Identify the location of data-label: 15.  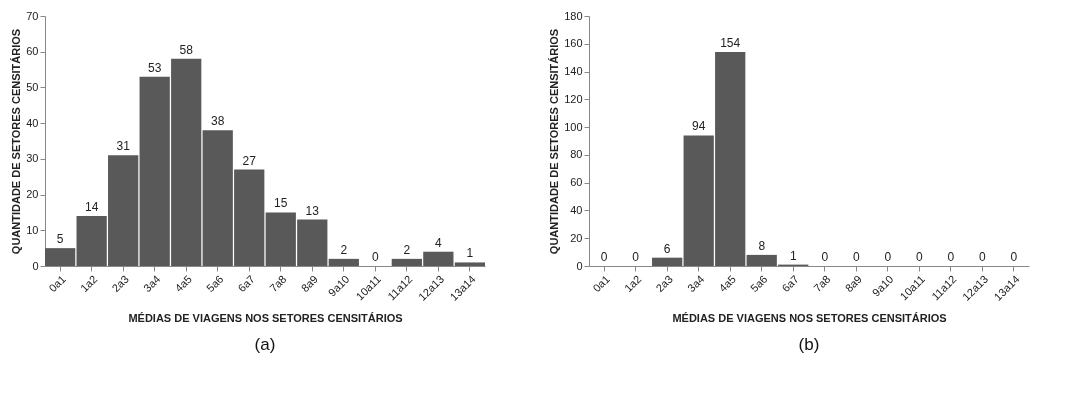
(281, 203).